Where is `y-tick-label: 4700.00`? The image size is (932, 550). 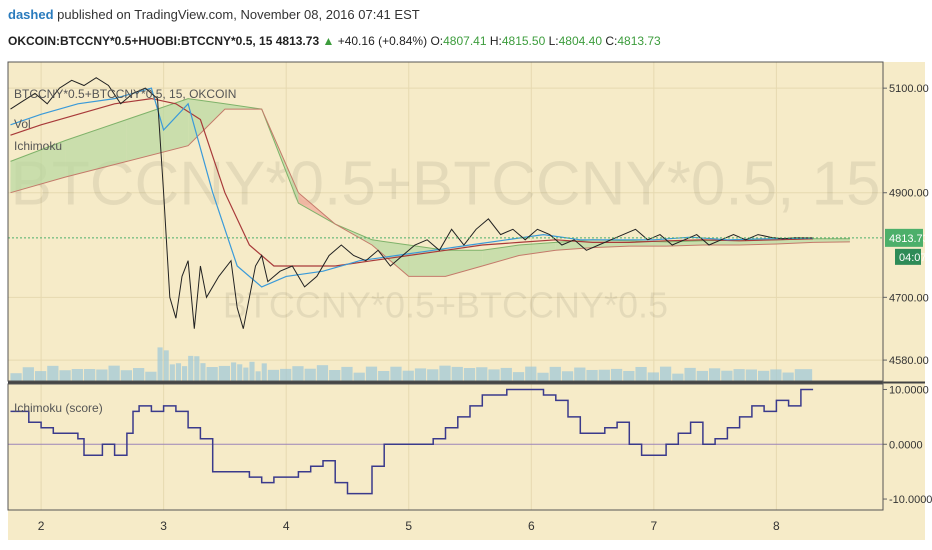 y-tick-label: 4700.00 is located at coordinates (909, 298).